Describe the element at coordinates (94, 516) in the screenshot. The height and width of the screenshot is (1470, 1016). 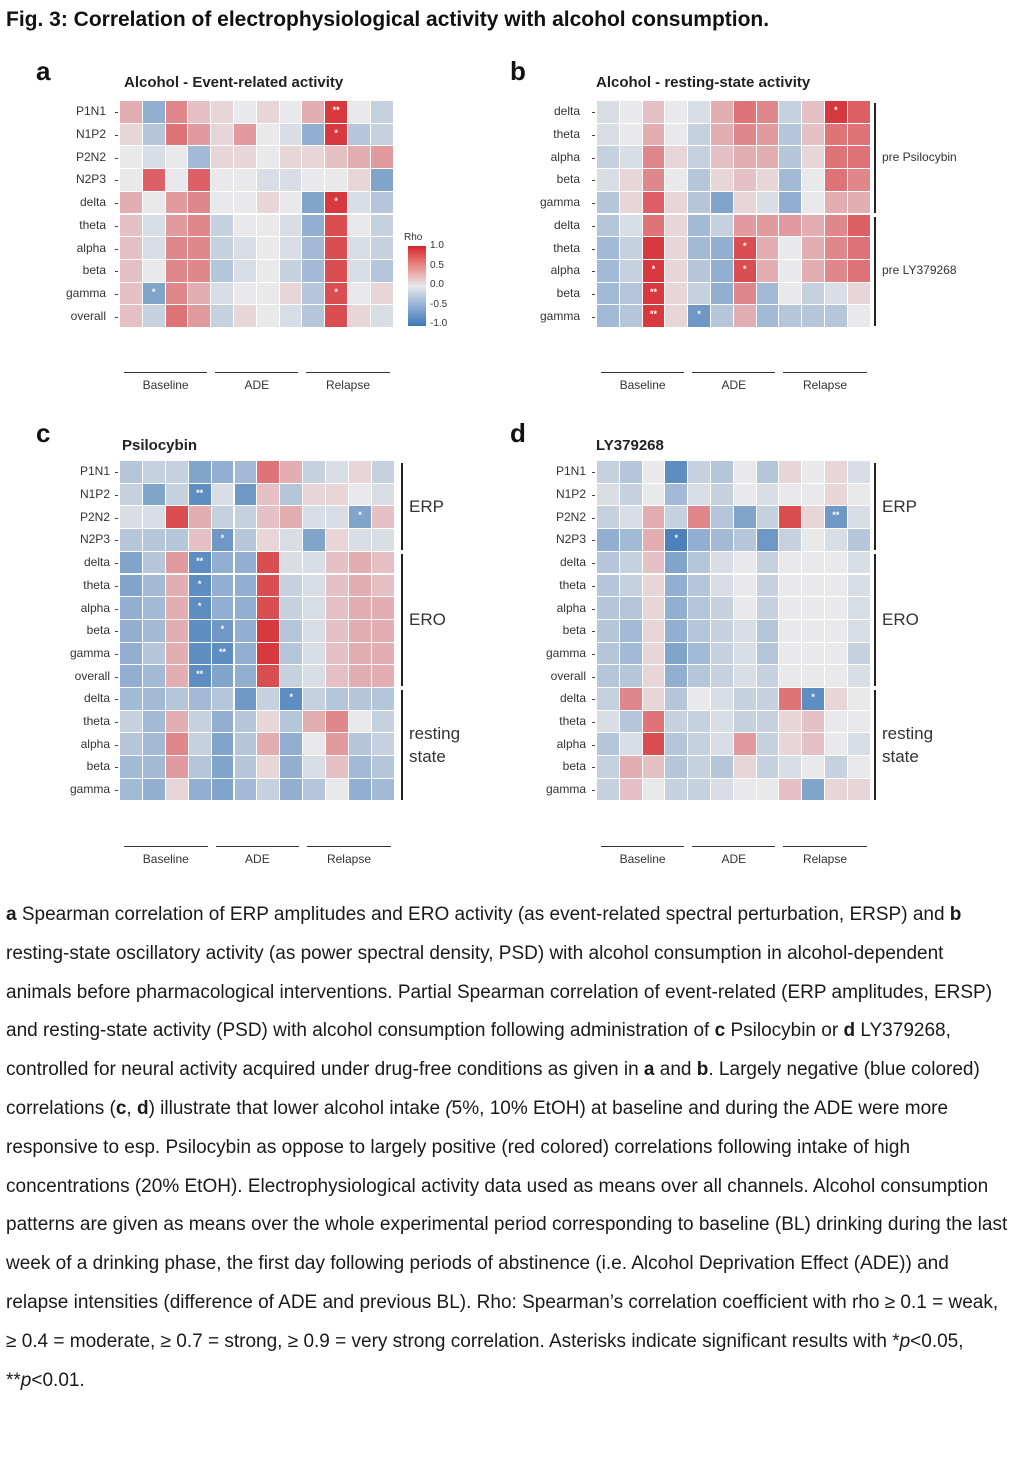
I see `row-label: P2N2` at that location.